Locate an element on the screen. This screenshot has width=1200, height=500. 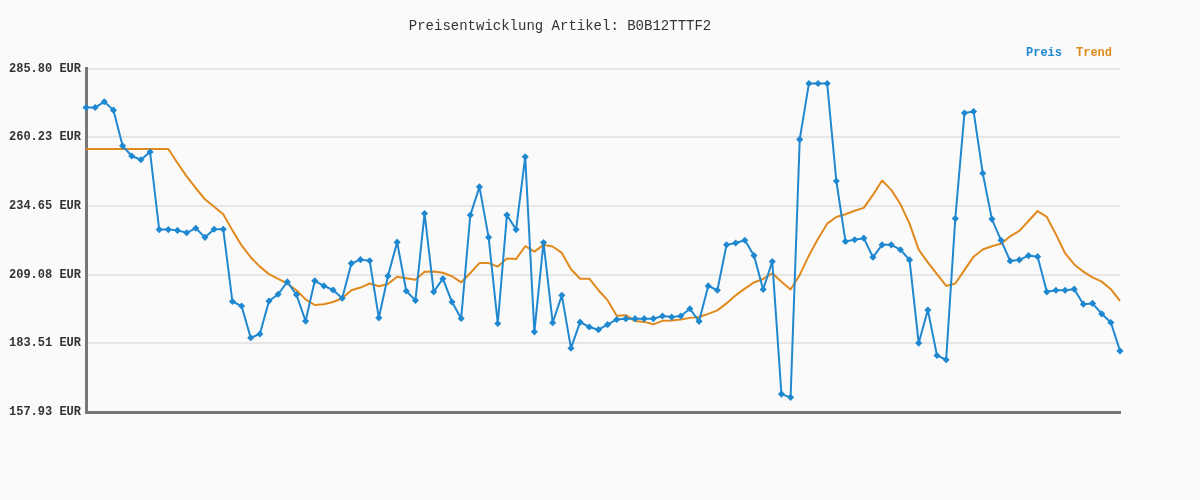
y-tick-label: 234.65 EUR is located at coordinates (45, 206).